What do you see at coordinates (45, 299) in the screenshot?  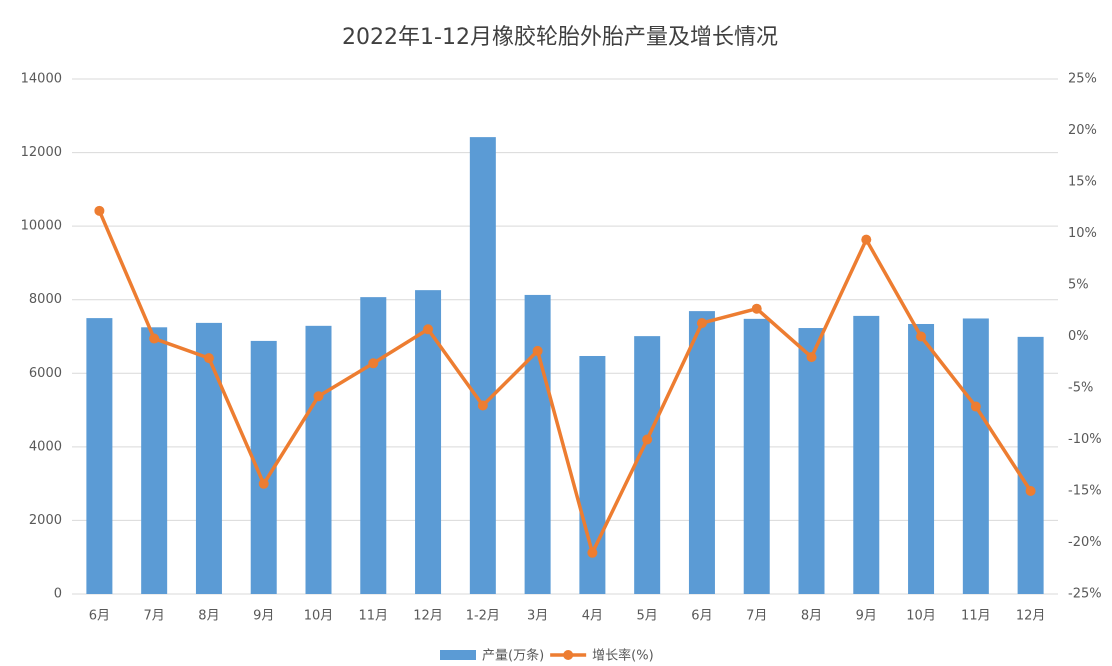 I see `y-tick-label: 8000` at bounding box center [45, 299].